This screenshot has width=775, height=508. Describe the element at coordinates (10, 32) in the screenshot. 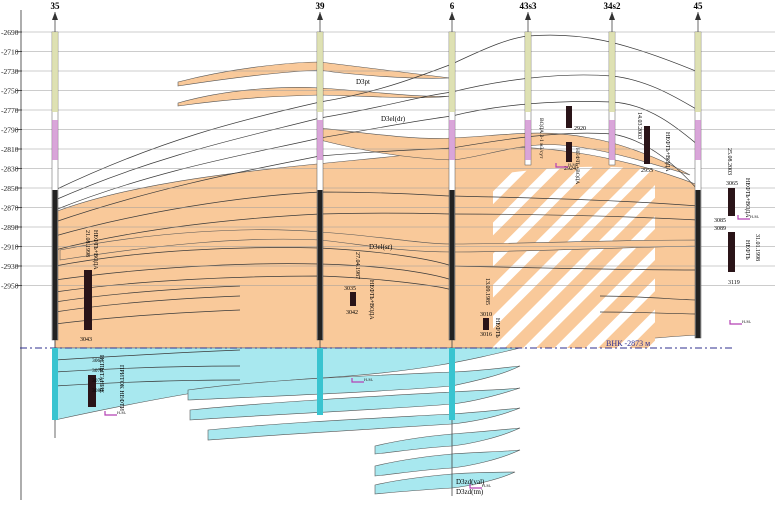

I see `depth-tick-label: -2690` at that location.